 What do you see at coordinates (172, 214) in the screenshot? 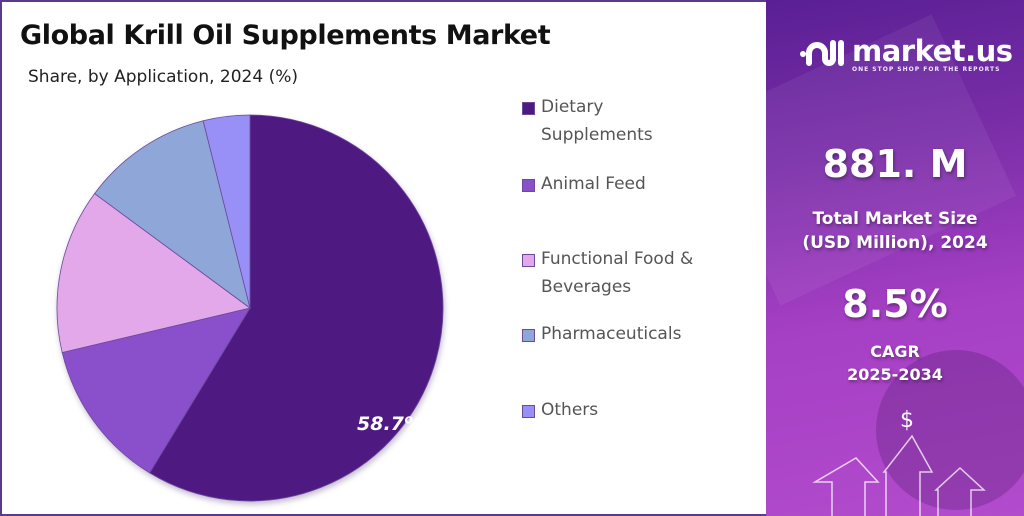
I see `pie-slice-pharmaceuticals` at bounding box center [172, 214].